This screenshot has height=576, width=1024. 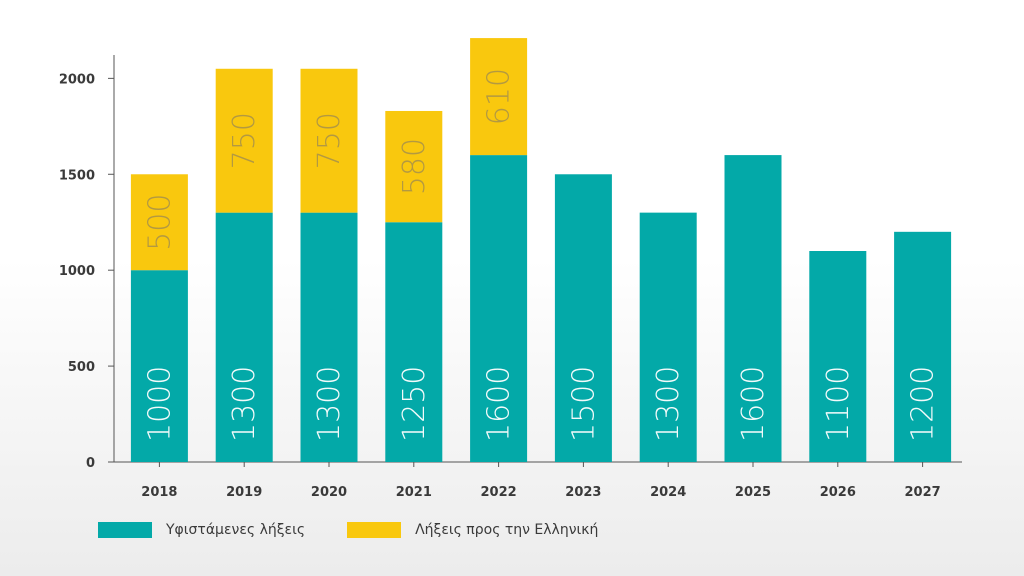 I want to click on y-tick-label-0: 0, so click(x=90, y=463).